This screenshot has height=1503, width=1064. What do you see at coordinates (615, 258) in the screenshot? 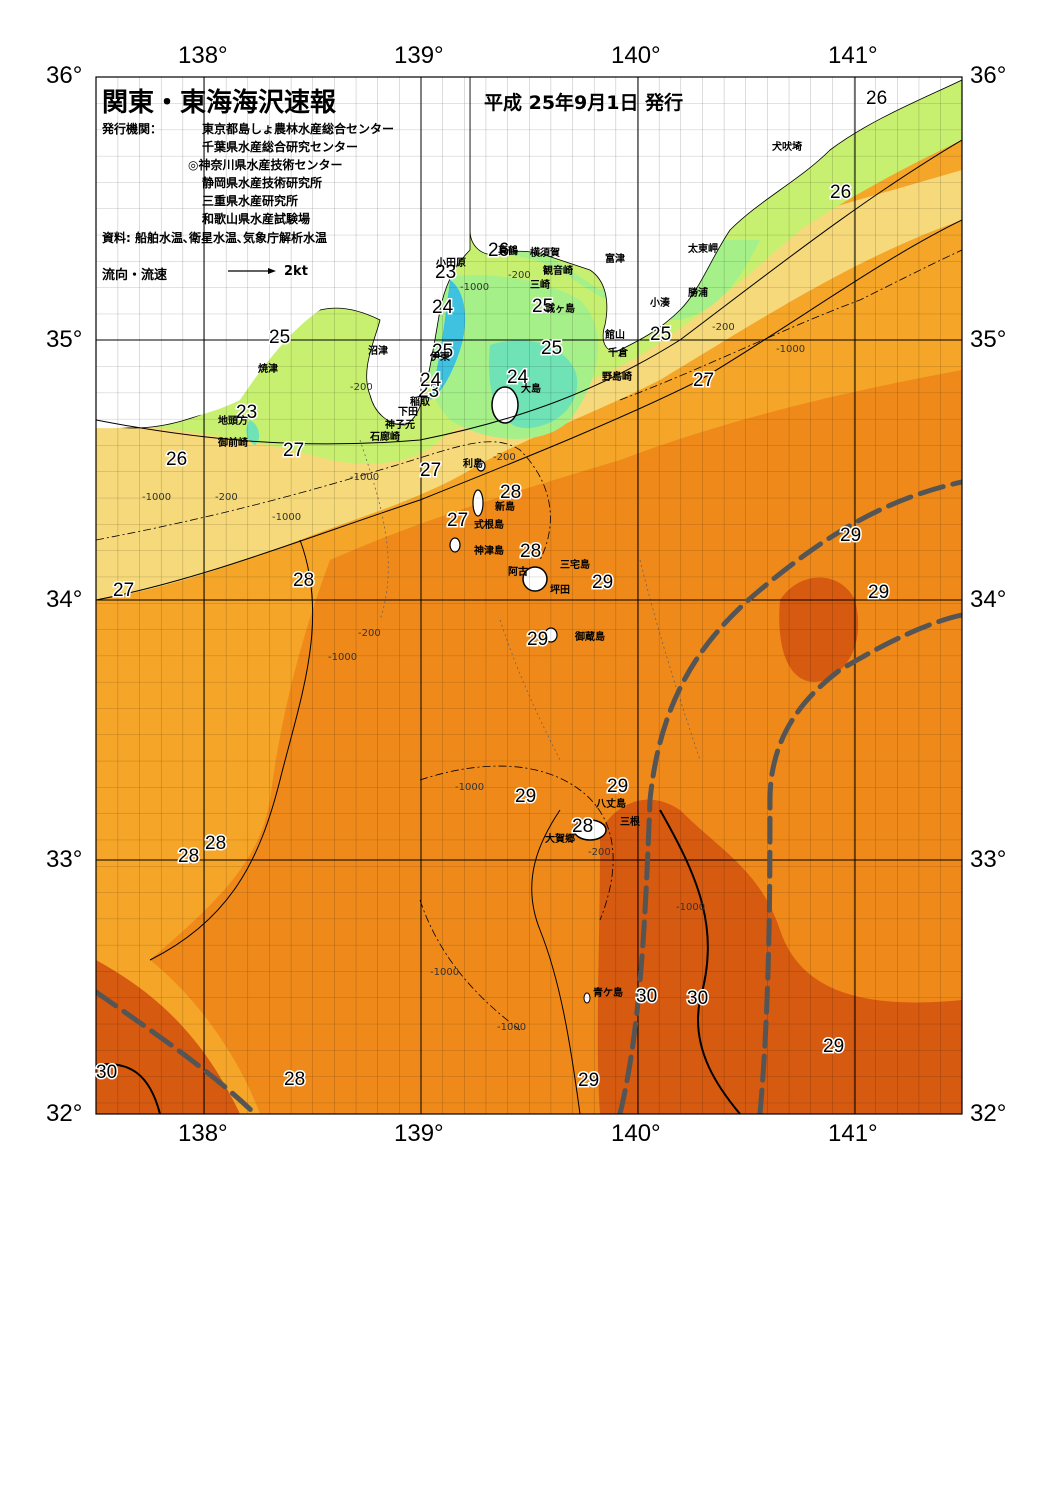
I see `place-futtsu: 富津` at bounding box center [615, 258].